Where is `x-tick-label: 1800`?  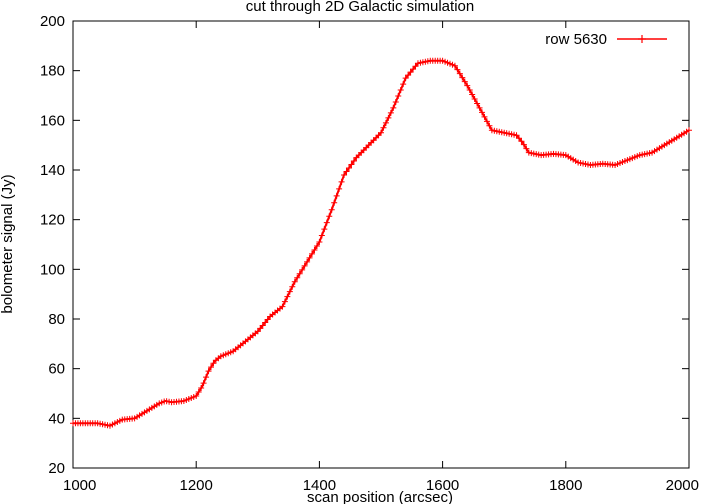
x-tick-label: 1800 is located at coordinates (565, 485).